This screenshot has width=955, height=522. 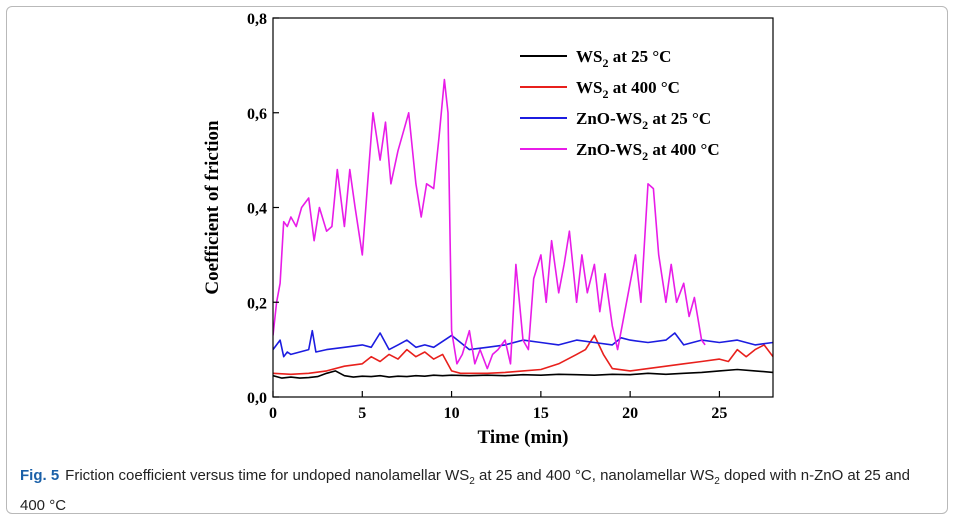 I want to click on caption-text-2: at 25 and 400 °C, nanolamellar WS, so click(x=594, y=475).